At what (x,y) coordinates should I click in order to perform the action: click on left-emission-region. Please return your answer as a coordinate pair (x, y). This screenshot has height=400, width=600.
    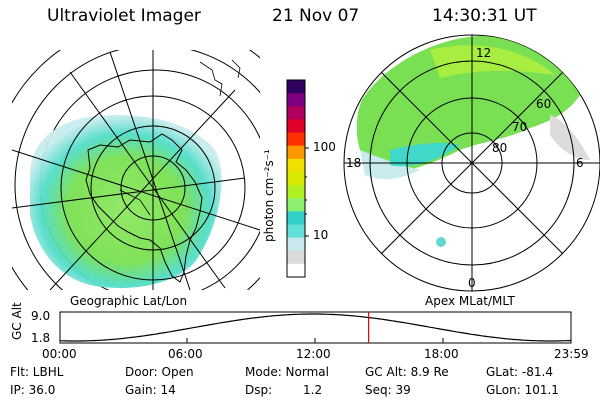
    Looking at the image, I should click on (126, 202).